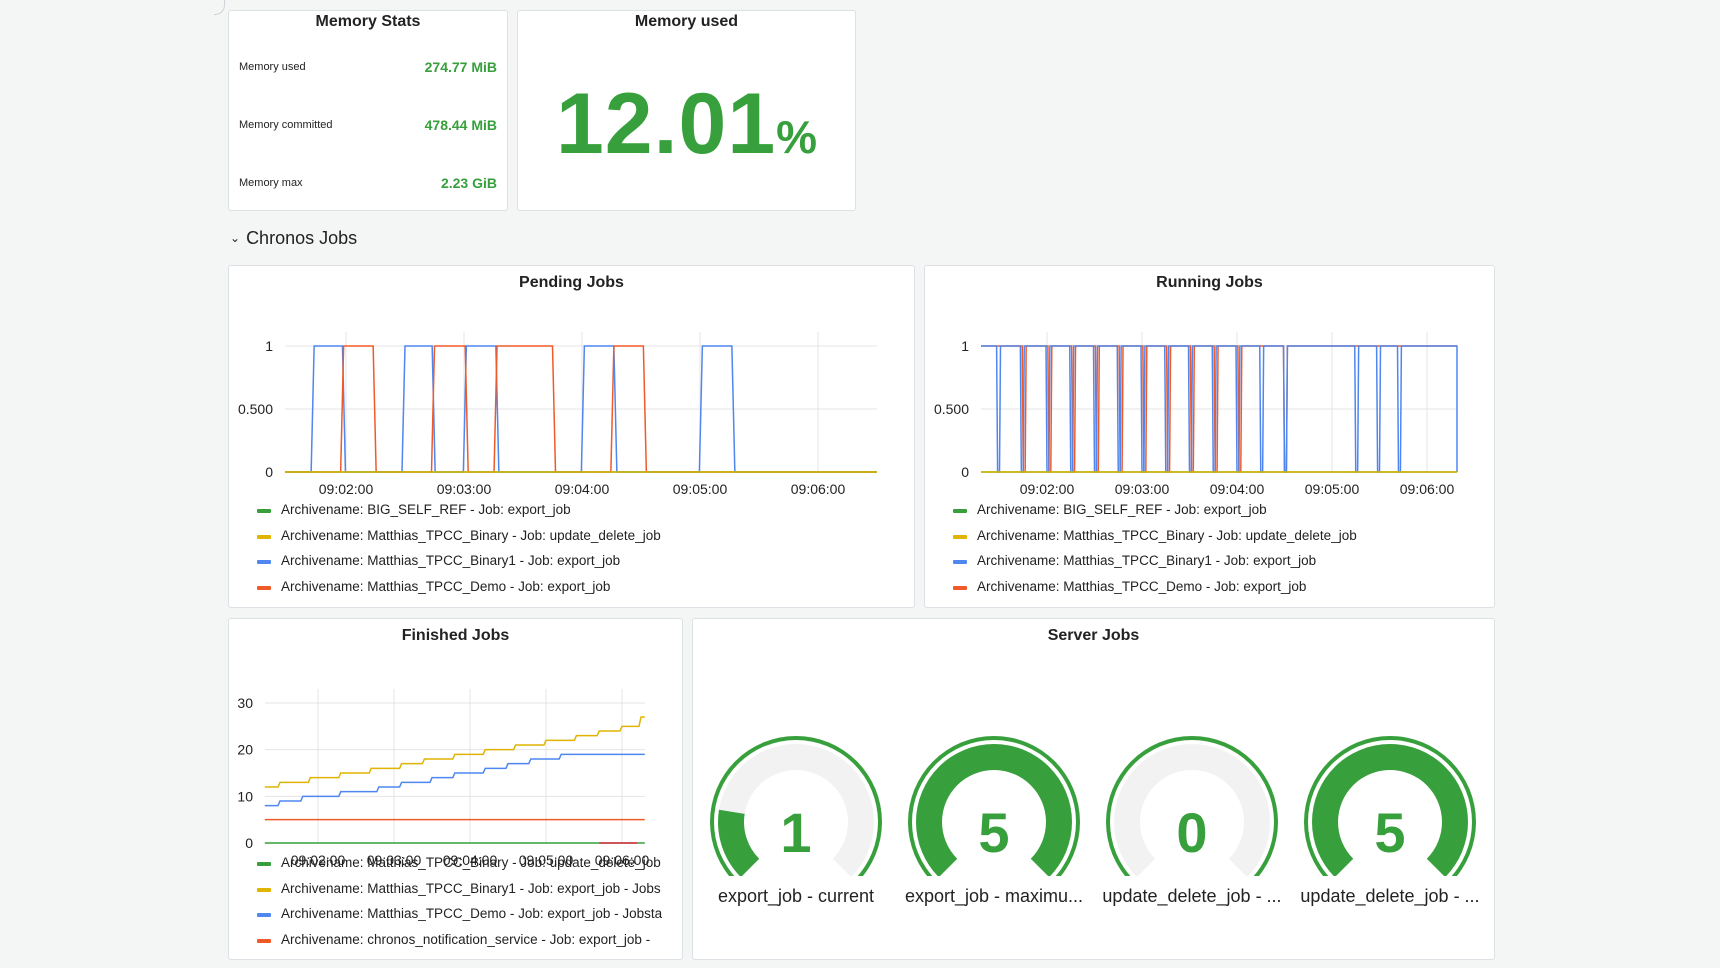 The width and height of the screenshot is (1720, 968). What do you see at coordinates (368, 127) in the screenshot?
I see `stat-row-memory-committed: Memory committed 478.44 MiB` at bounding box center [368, 127].